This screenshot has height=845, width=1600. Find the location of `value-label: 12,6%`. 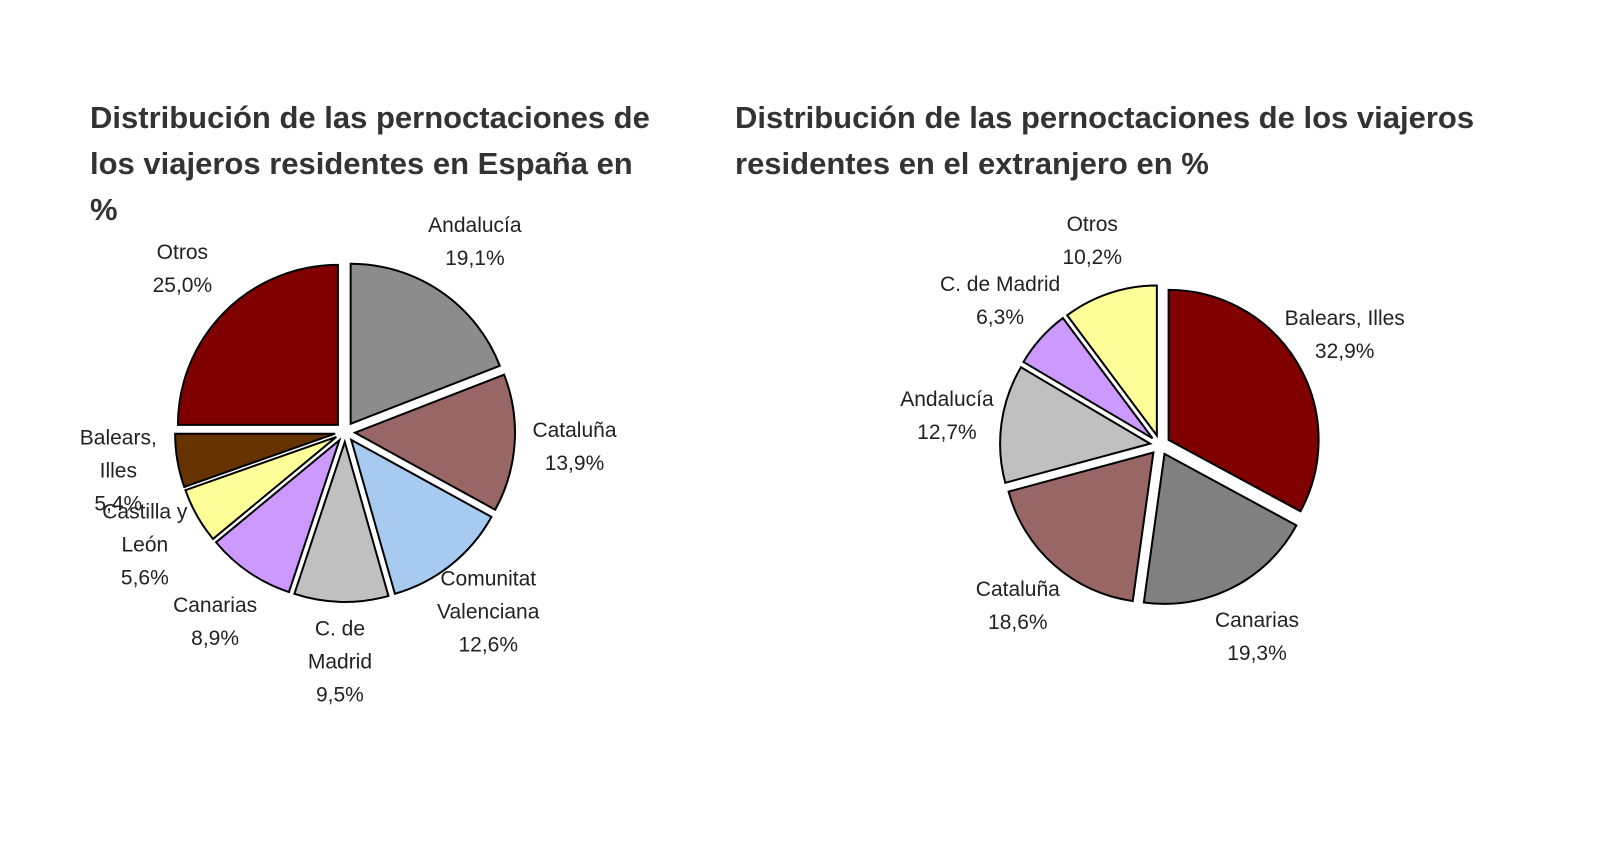

value-label: 12,6% is located at coordinates (488, 645).